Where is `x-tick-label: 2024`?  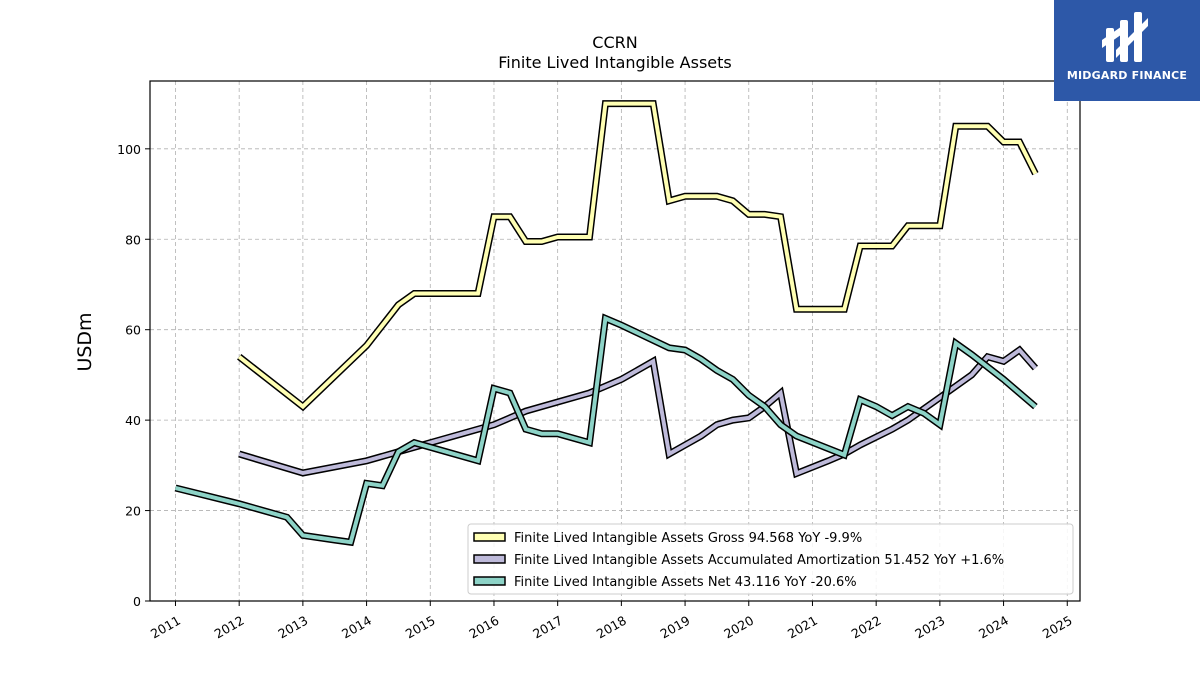 x-tick-label: 2024 is located at coordinates (993, 627).